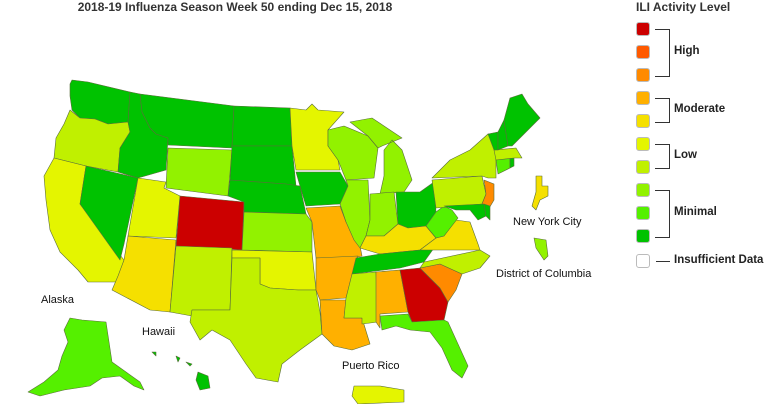 The width and height of the screenshot is (770, 404). Describe the element at coordinates (181, 371) in the screenshot. I see `state-HI` at that location.